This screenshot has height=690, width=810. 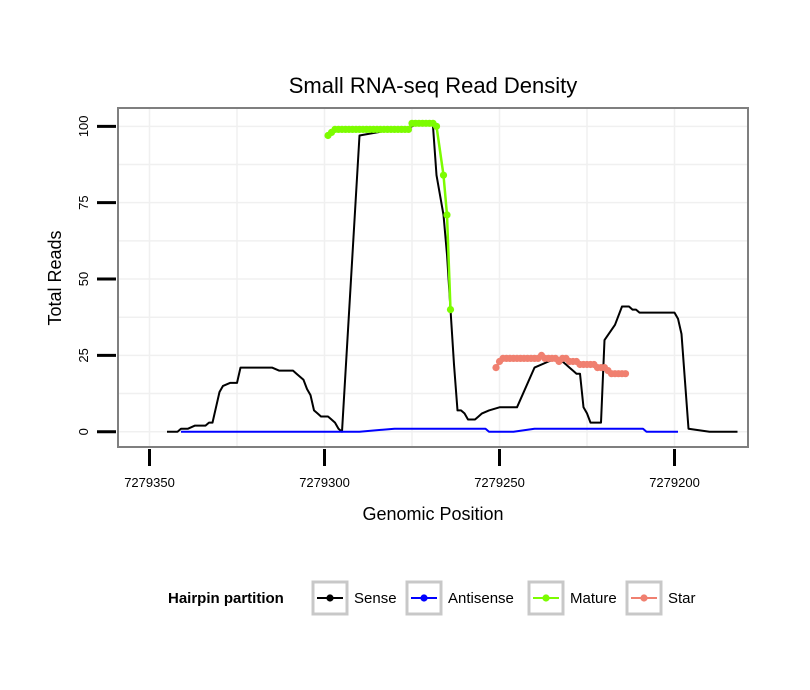 I want to click on x-tick-label: 7279250, so click(x=499, y=482).